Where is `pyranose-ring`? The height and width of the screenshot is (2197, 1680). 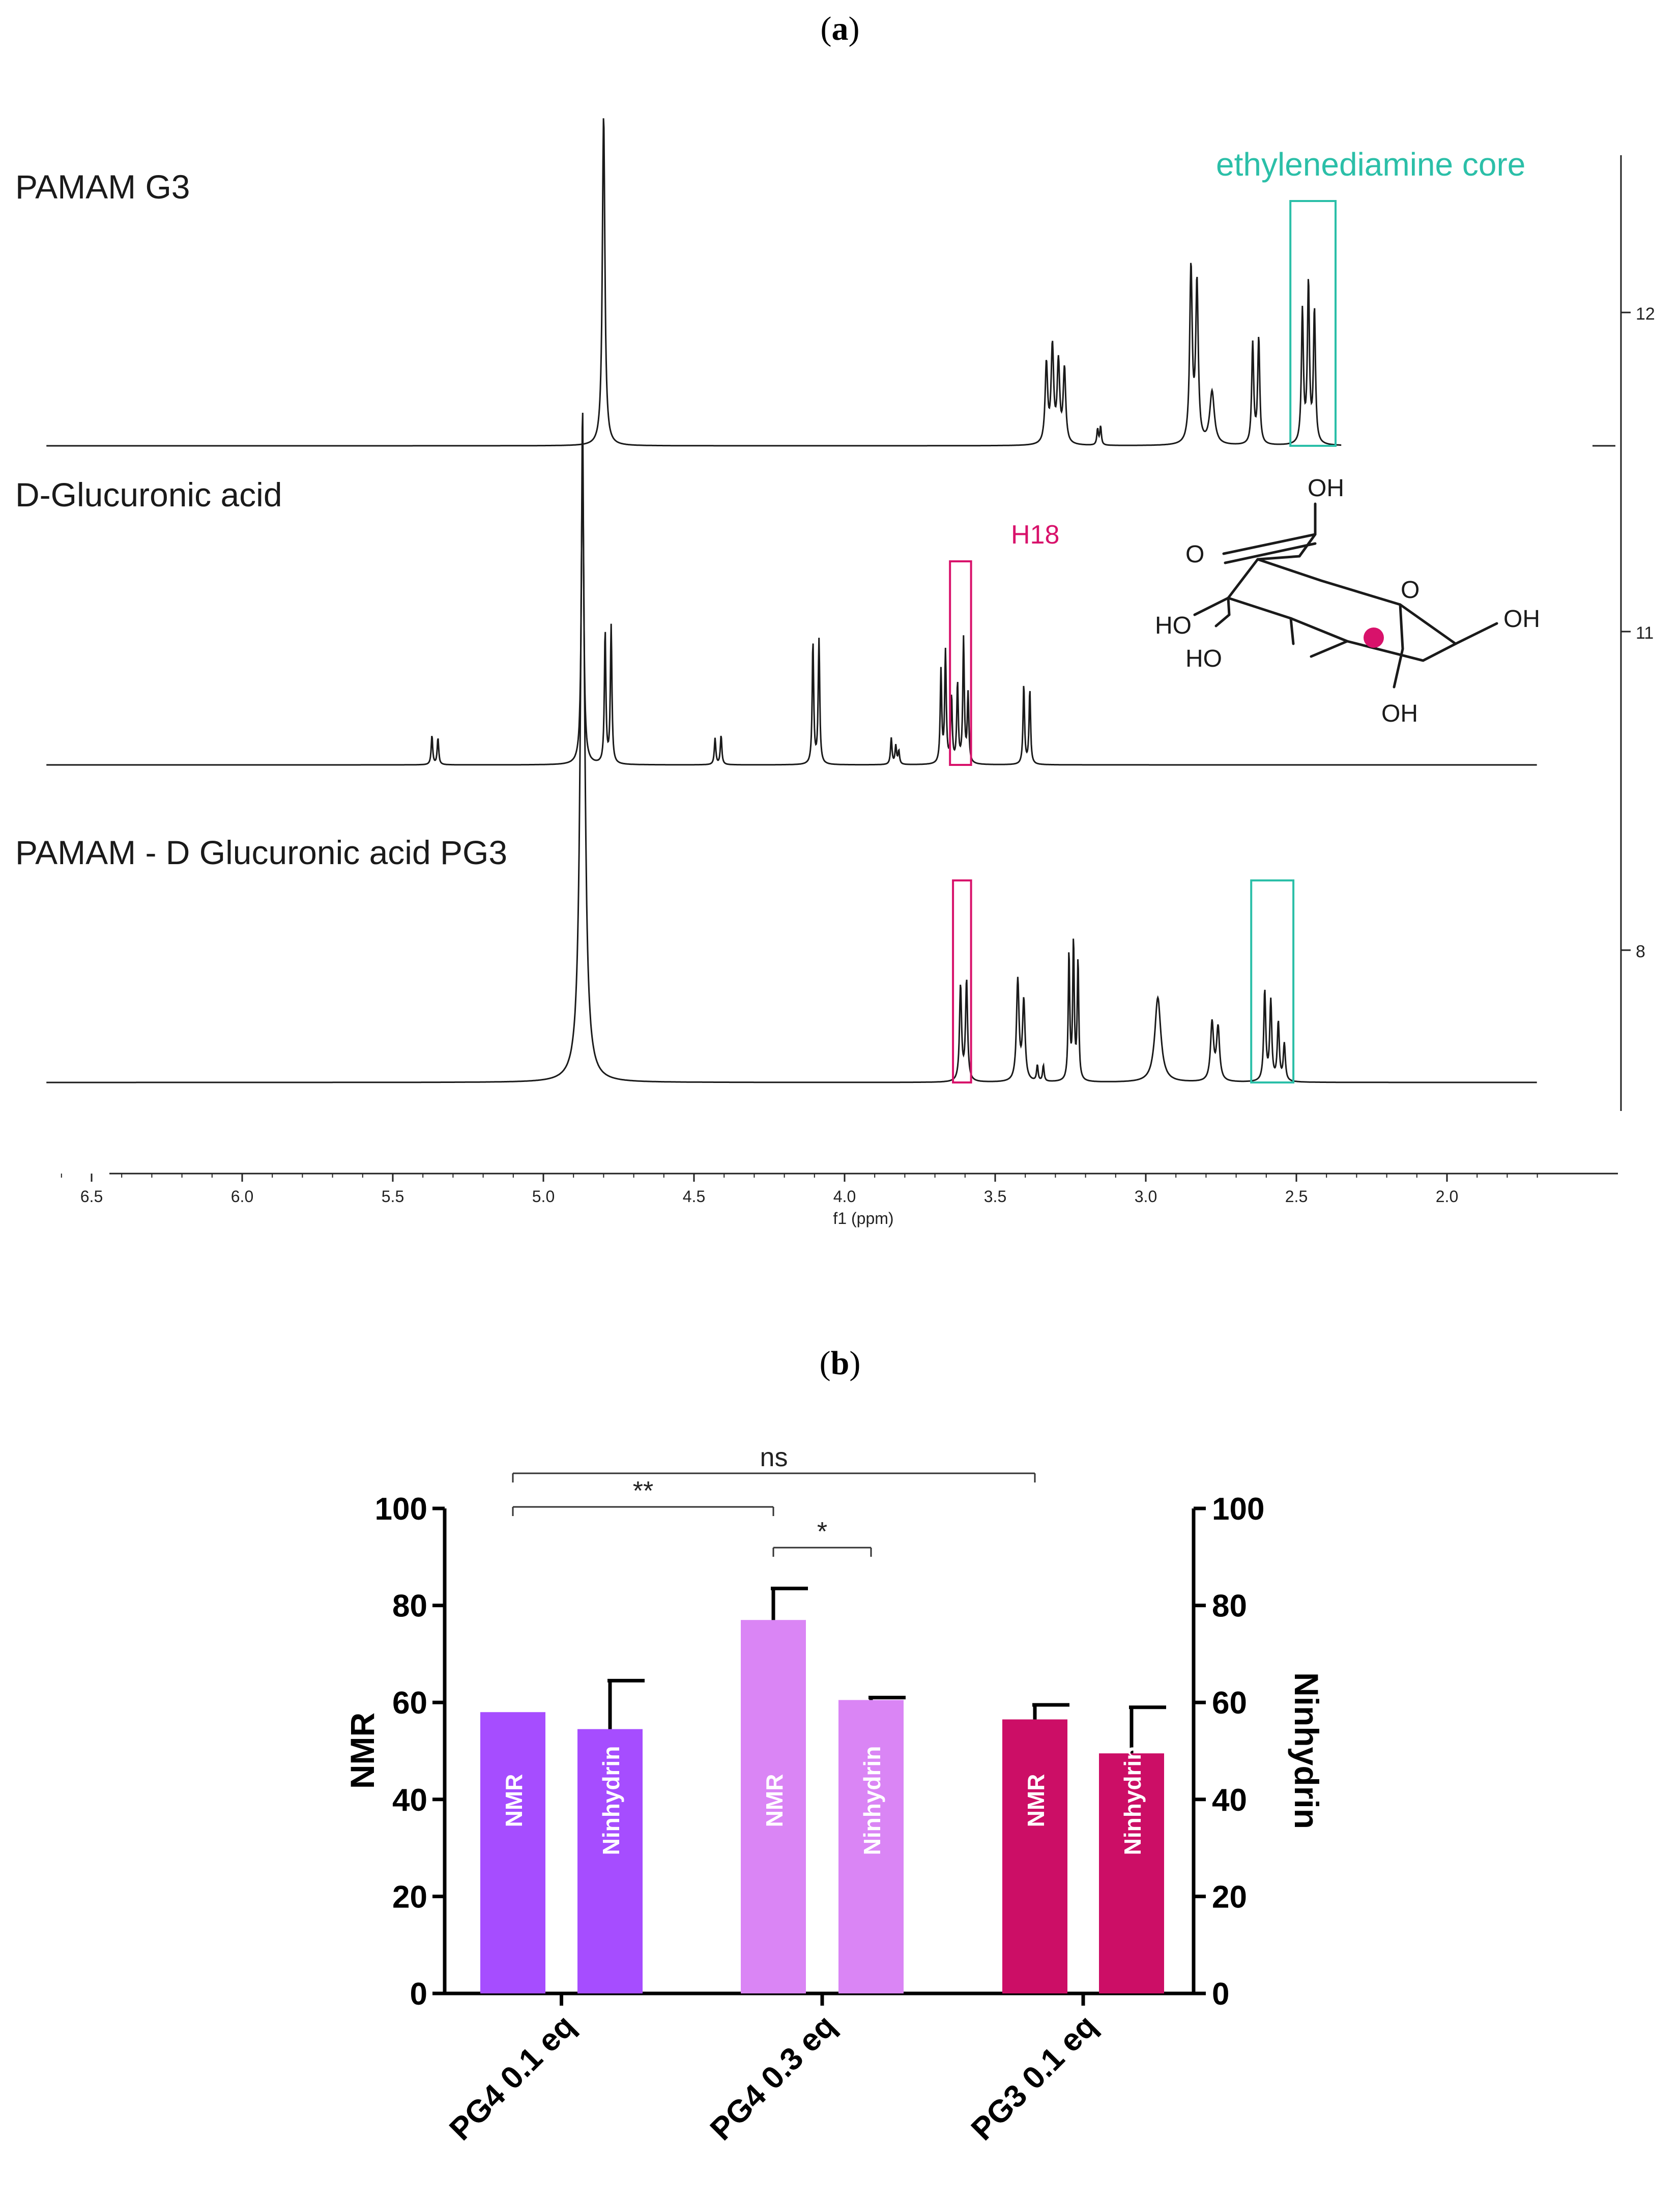 pyranose-ring is located at coordinates (1342, 610).